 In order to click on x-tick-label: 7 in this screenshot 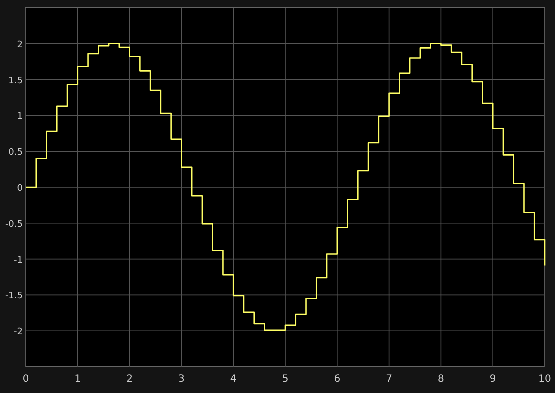, I will do `click(389, 379)`.